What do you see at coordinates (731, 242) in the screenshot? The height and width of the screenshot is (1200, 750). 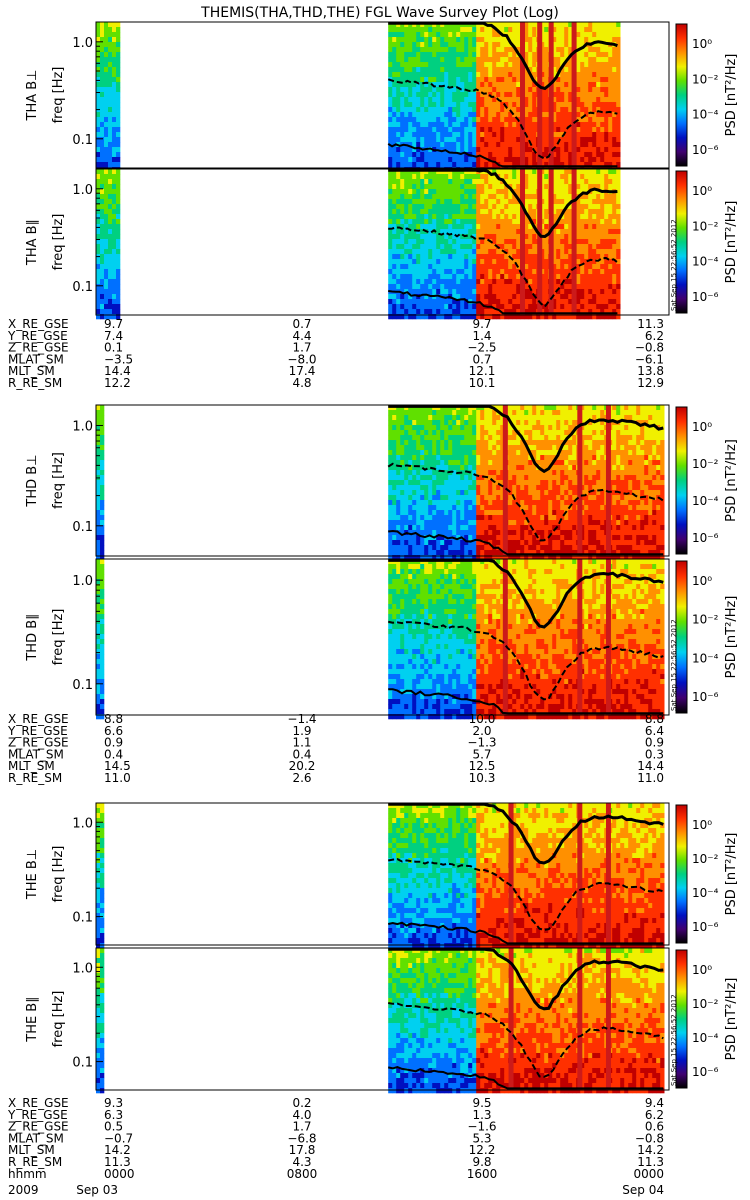 I see `colorbar-label: PSD [nT²/Hz]` at bounding box center [731, 242].